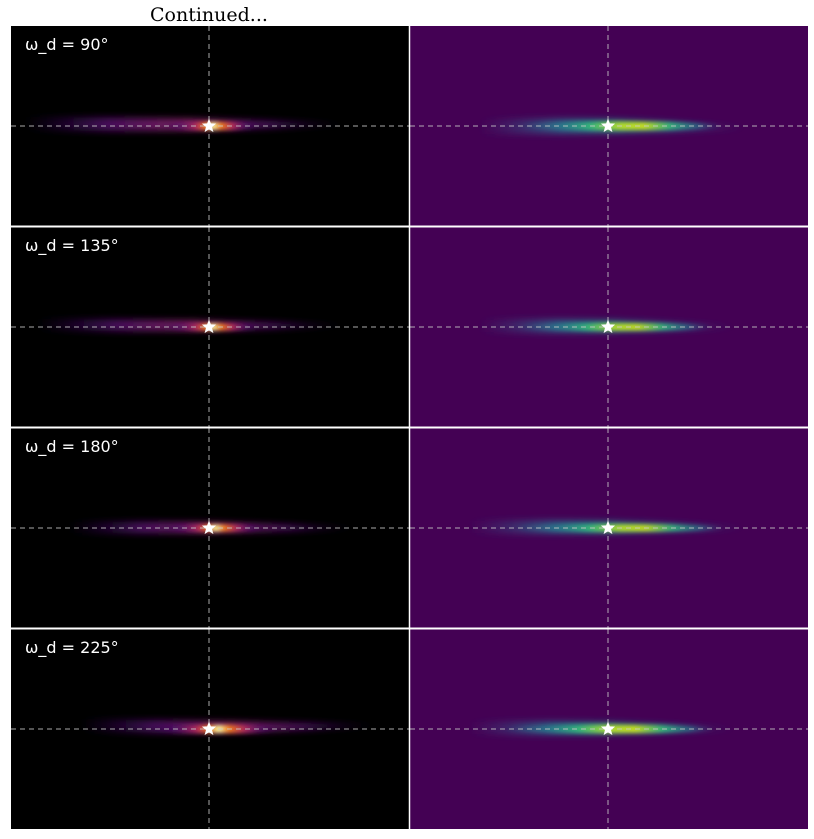 This screenshot has height=839, width=814. I want to click on star-marker-r1-viridis, so click(608, 125).